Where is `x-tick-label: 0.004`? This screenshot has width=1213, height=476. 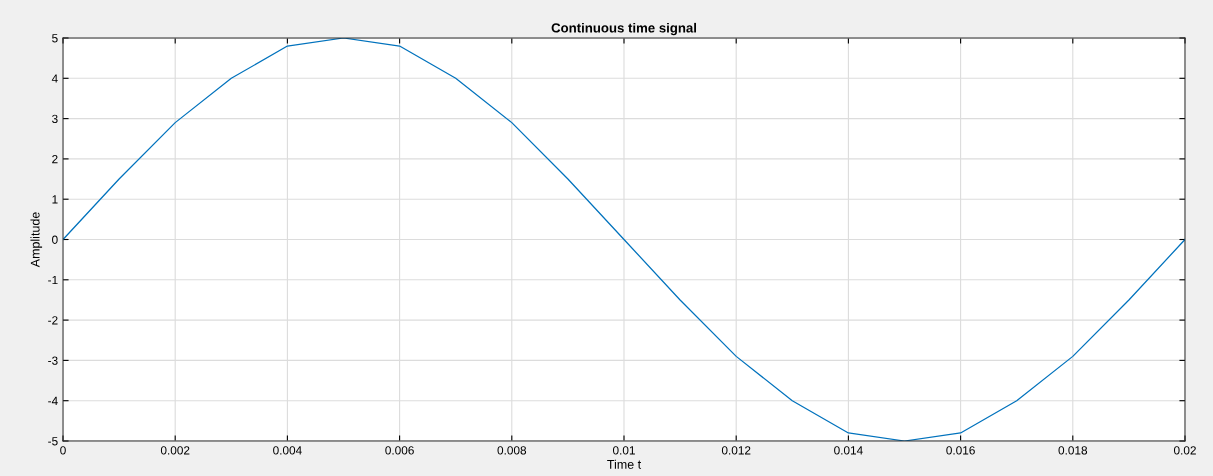 x-tick-label: 0.004 is located at coordinates (287, 450).